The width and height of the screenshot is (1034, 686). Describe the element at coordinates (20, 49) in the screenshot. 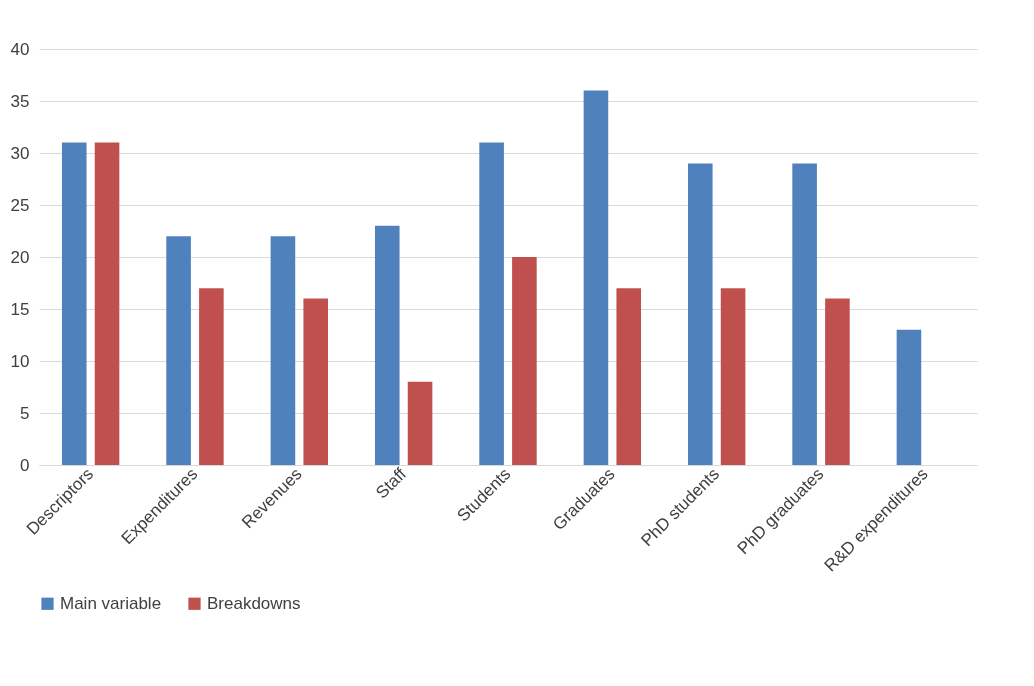

I see `y-tick-label: 40` at that location.